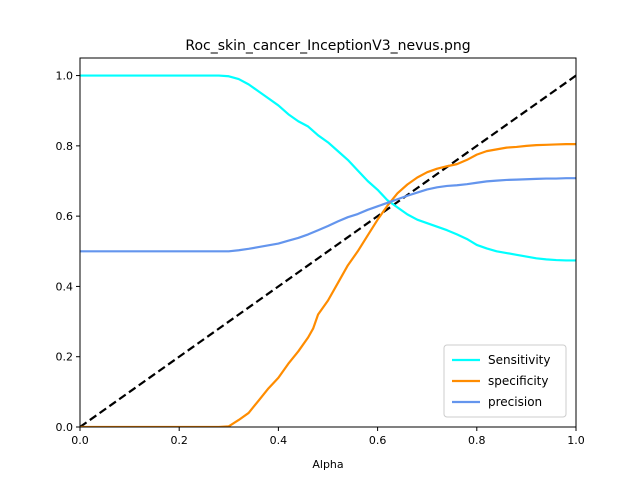  What do you see at coordinates (477, 440) in the screenshot?
I see `x-tick-label: 0.8` at bounding box center [477, 440].